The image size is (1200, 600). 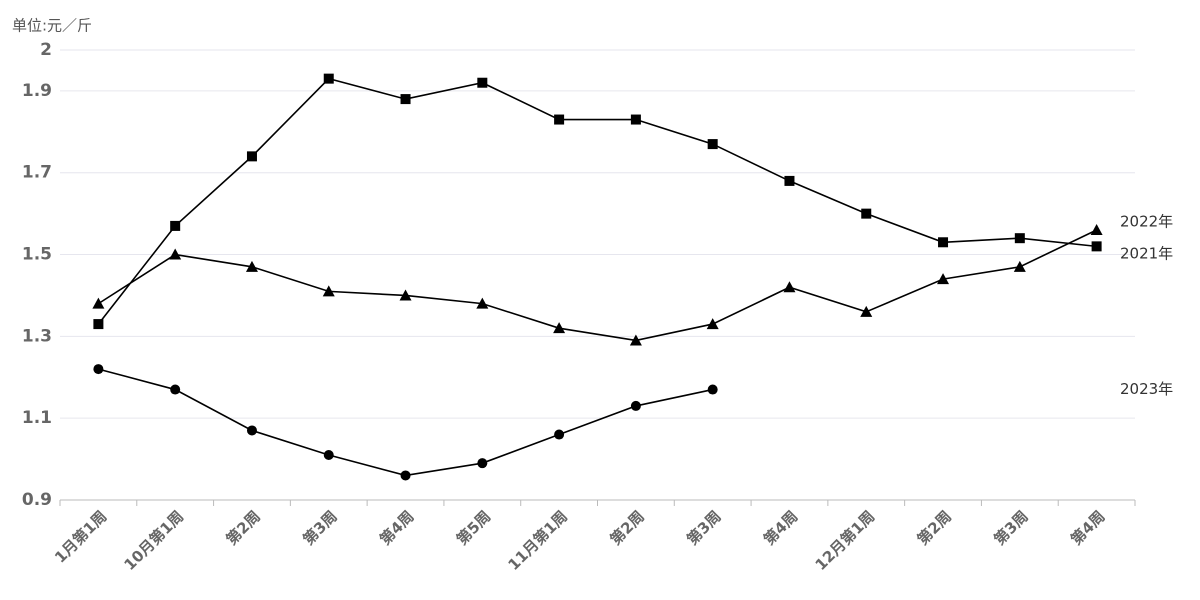 What do you see at coordinates (46, 50) in the screenshot?
I see `y-tick-label: 2` at bounding box center [46, 50].